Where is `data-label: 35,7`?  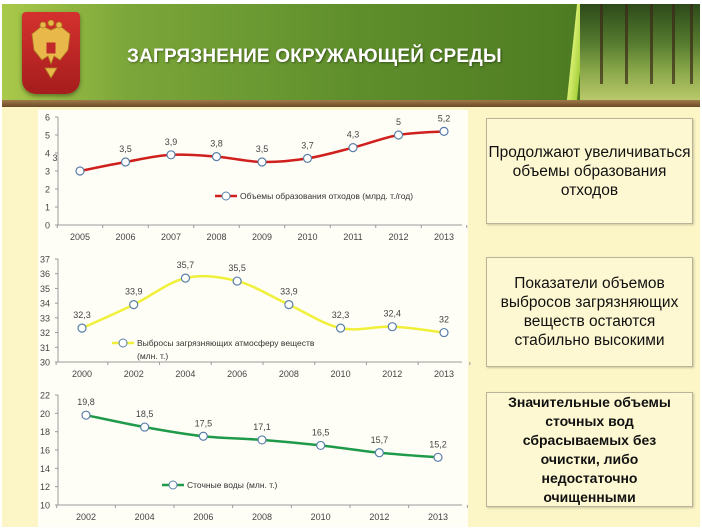 data-label: 35,7 is located at coordinates (186, 265).